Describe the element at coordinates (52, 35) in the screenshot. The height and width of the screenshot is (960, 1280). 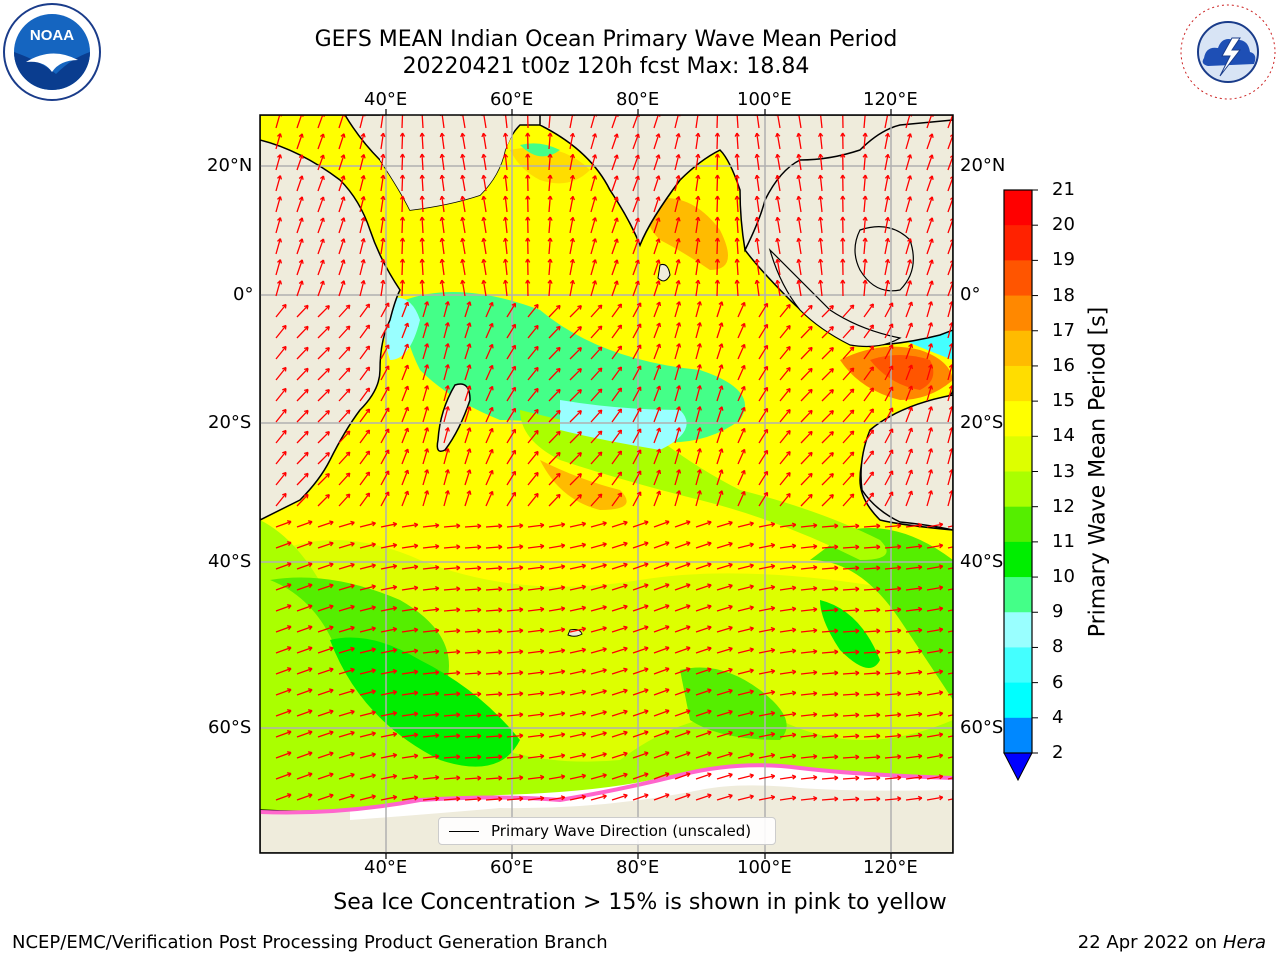
I see `noaa-logo-text: NOAA` at that location.